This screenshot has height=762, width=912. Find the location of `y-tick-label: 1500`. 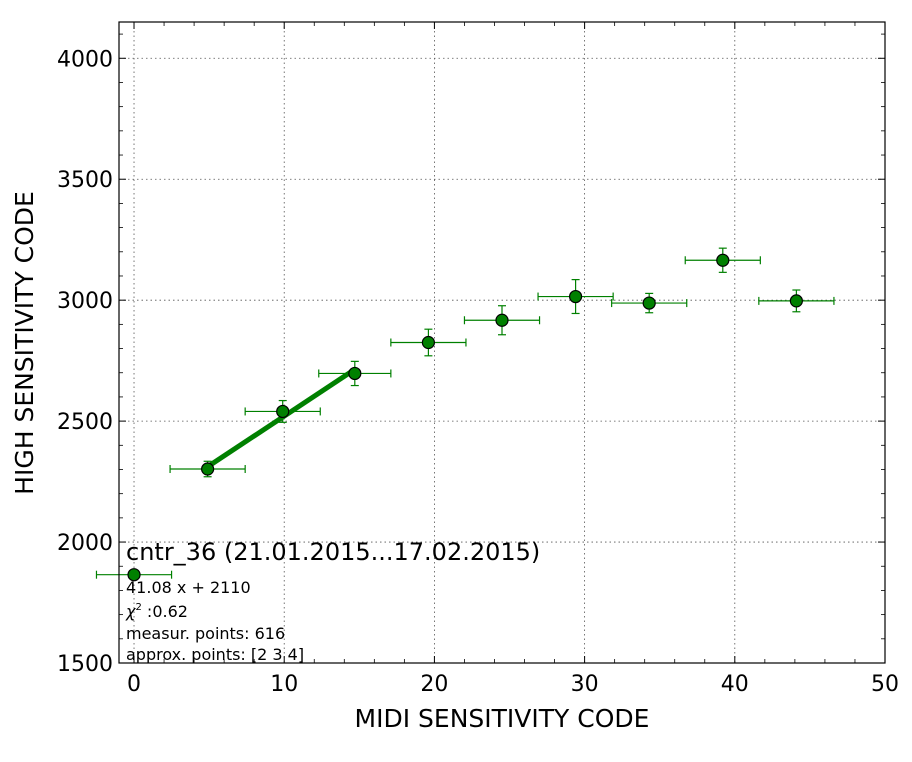

y-tick-label: 1500 is located at coordinates (85, 664).